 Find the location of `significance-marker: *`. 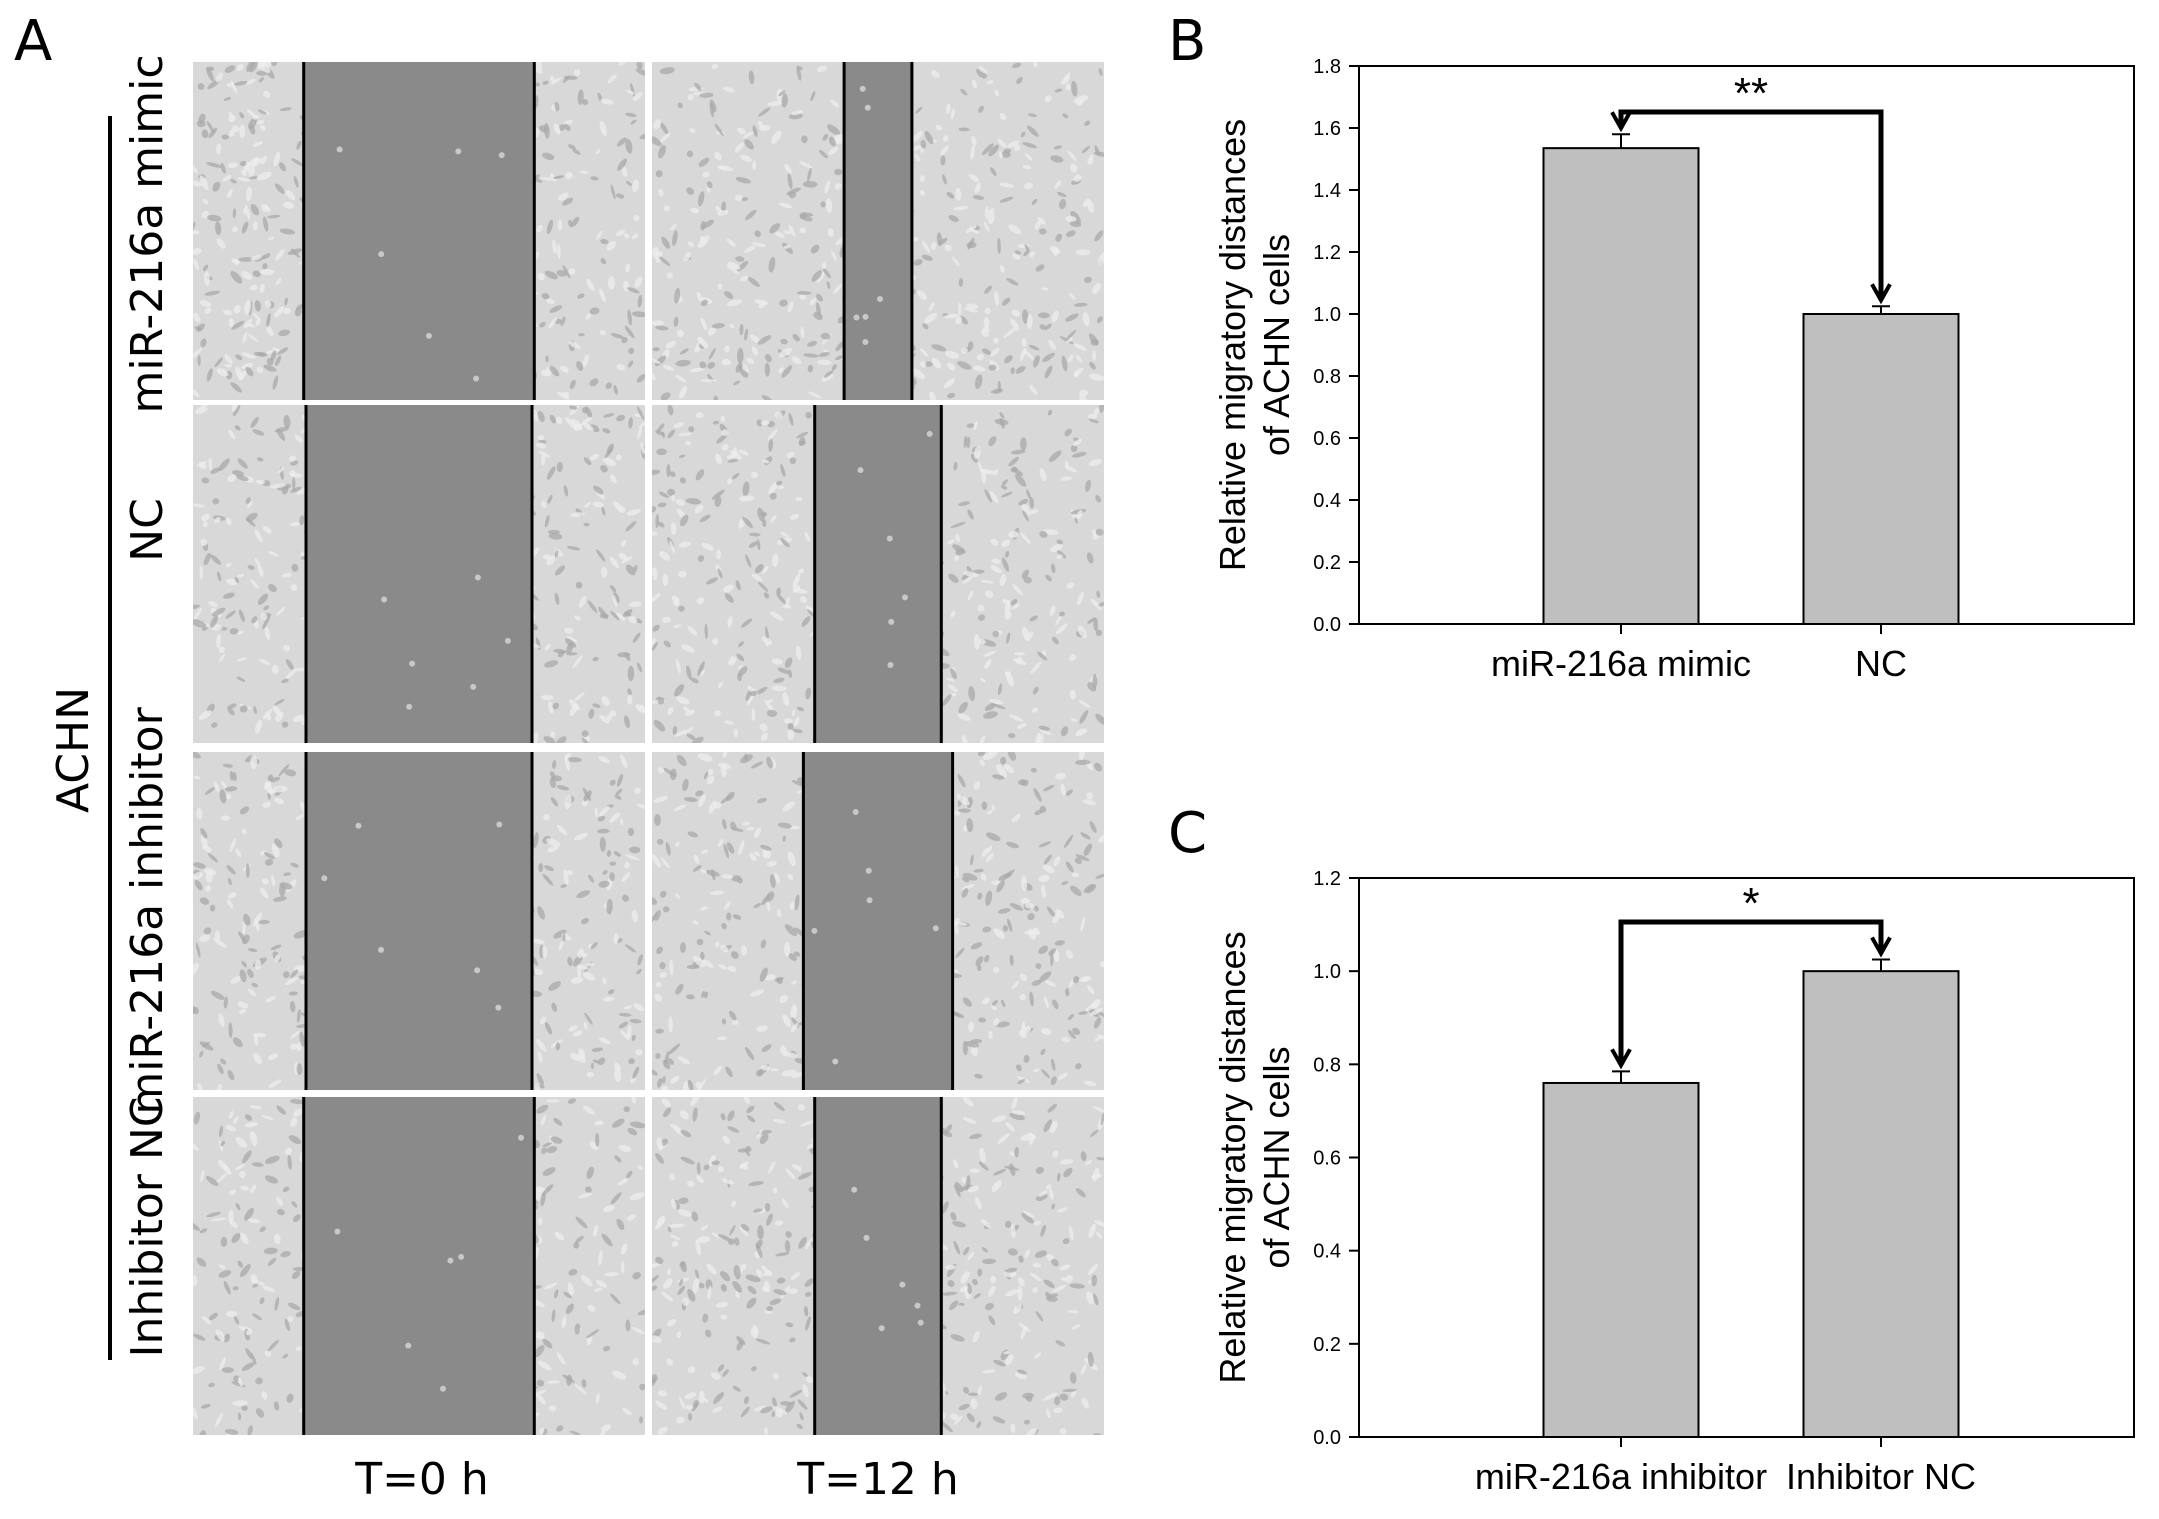

significance-marker: * is located at coordinates (1750, 903).